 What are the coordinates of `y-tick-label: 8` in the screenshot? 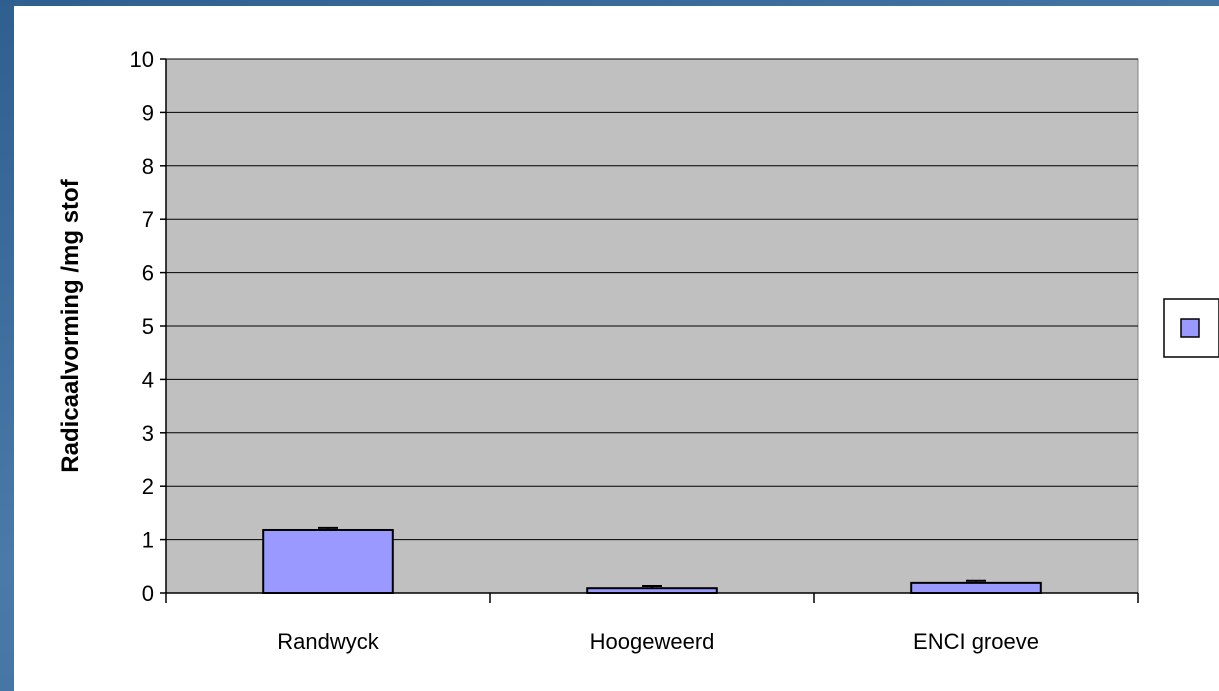 It's located at (148, 166).